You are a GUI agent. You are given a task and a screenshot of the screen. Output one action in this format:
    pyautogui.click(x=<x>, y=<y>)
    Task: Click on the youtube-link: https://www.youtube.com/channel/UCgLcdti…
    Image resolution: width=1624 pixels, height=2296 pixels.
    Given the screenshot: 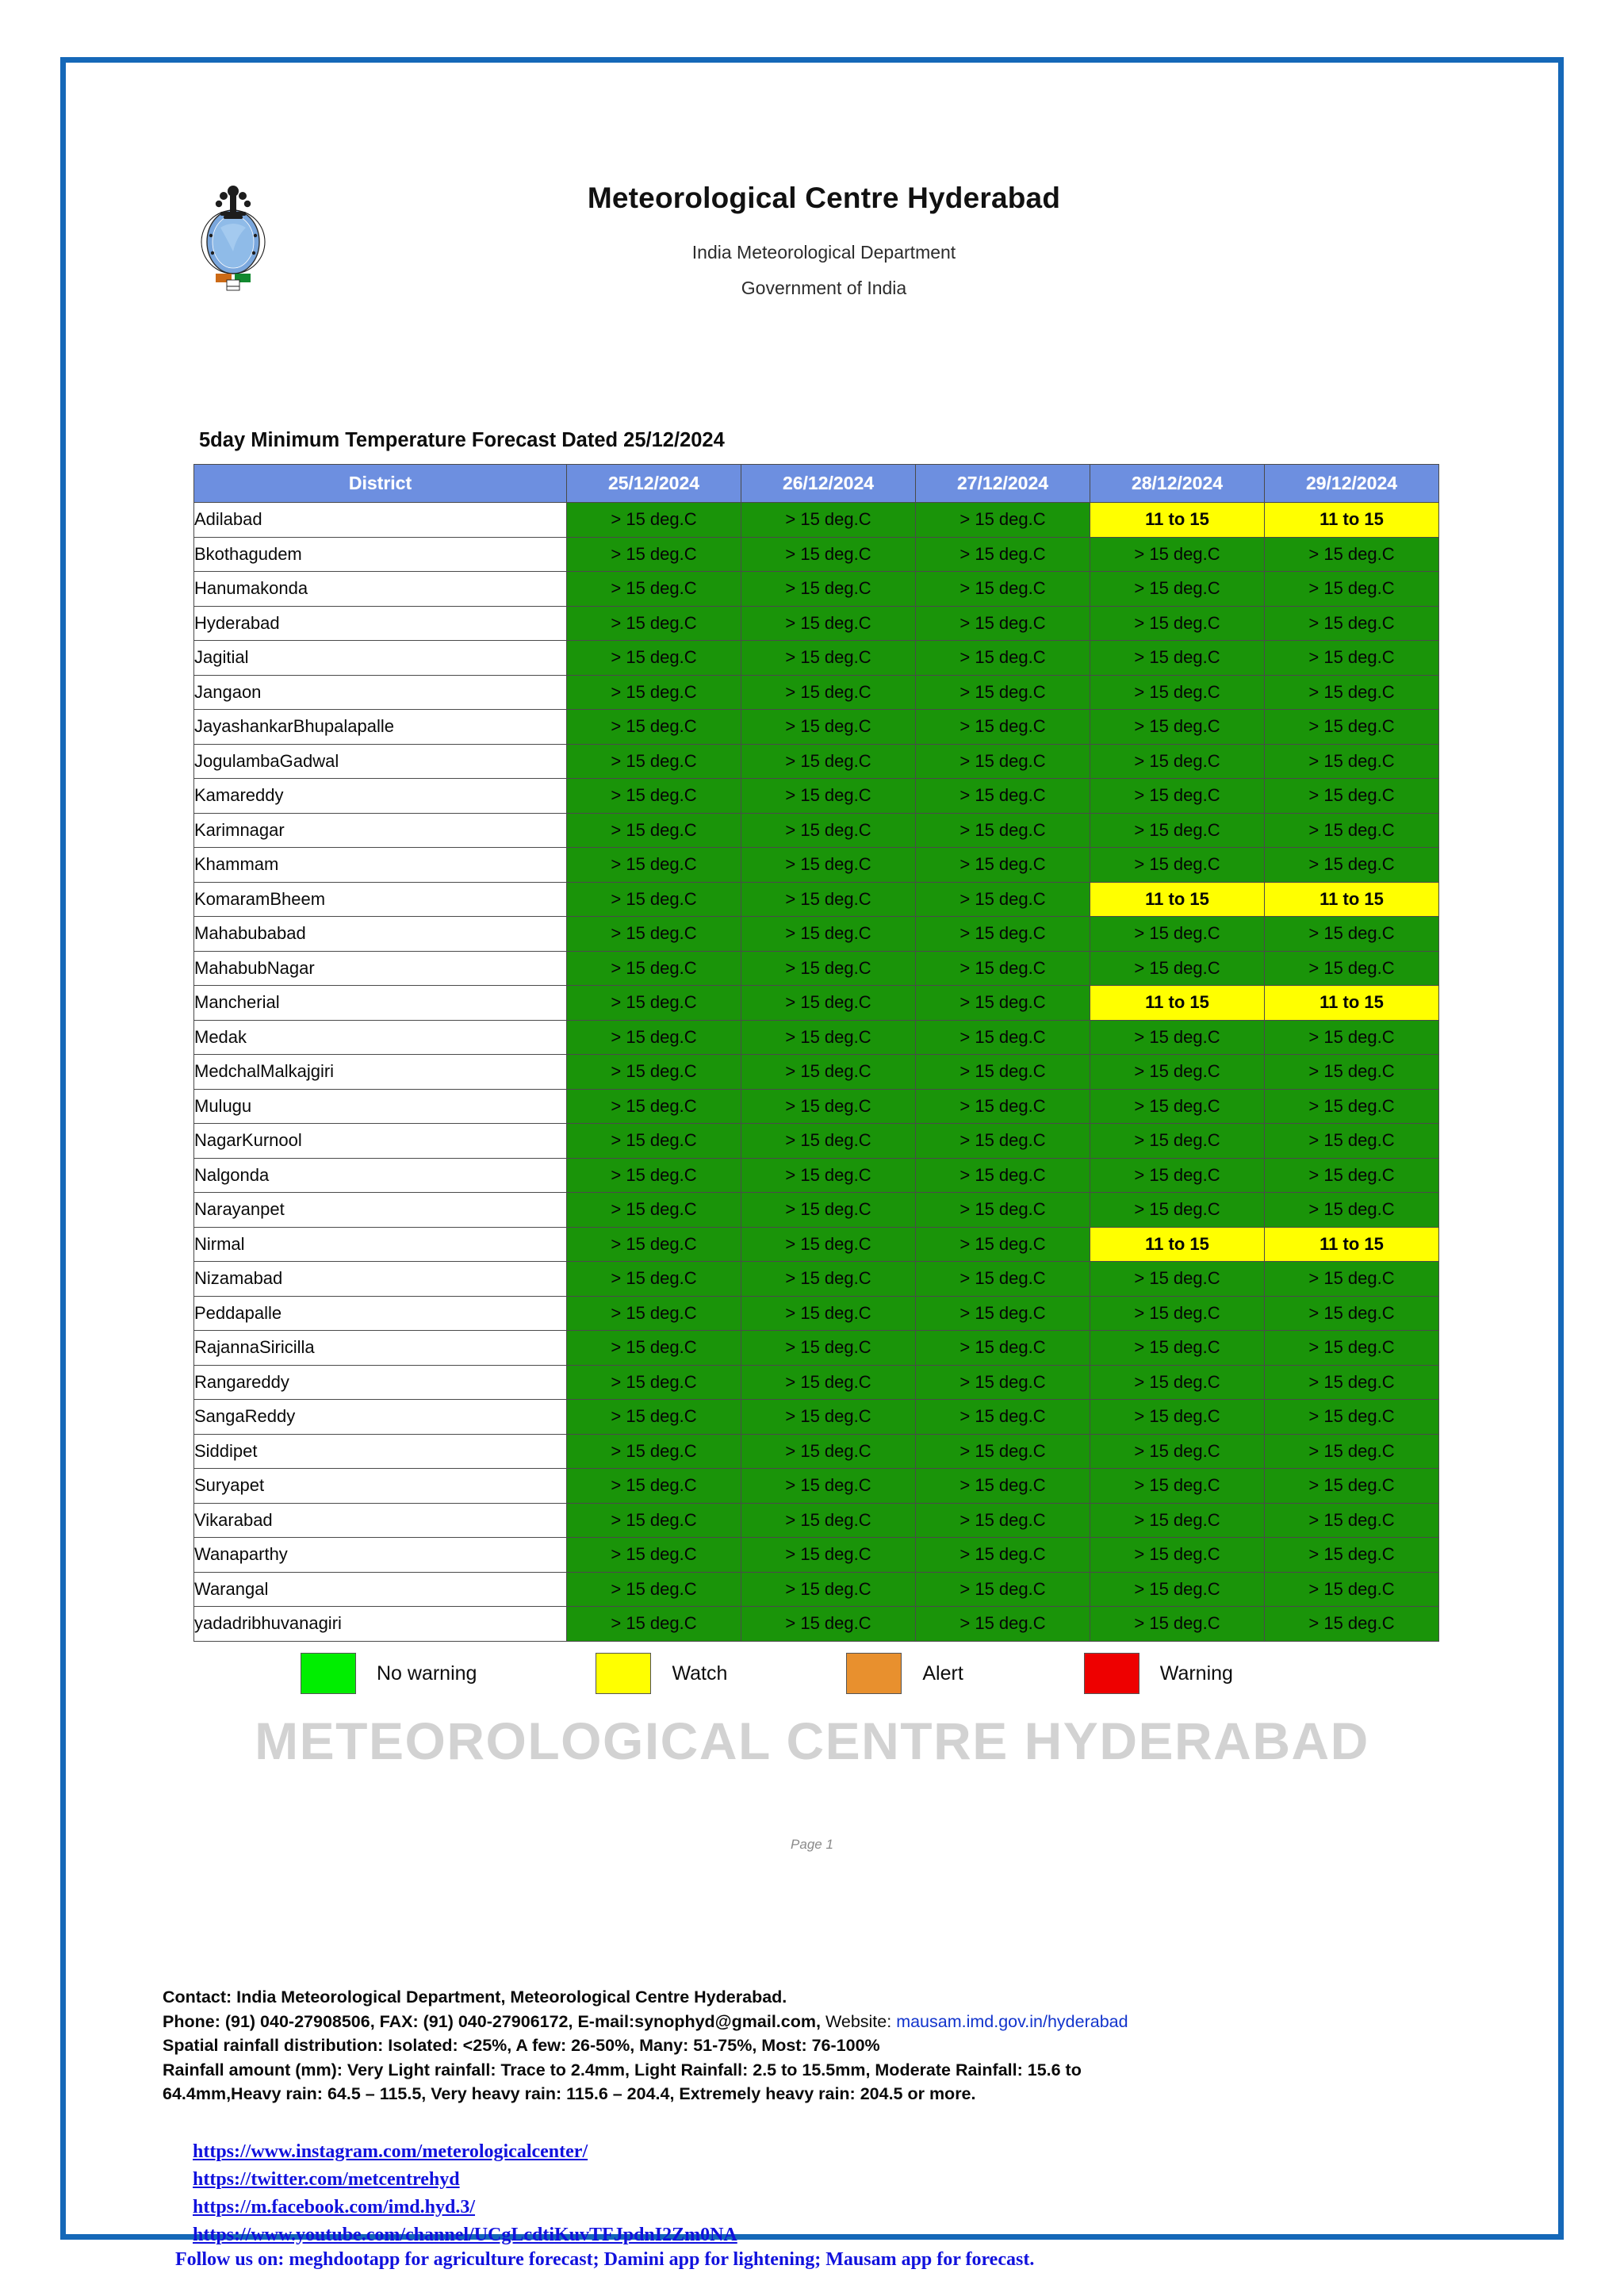 What is the action you would take?
    pyautogui.click(x=465, y=2235)
    